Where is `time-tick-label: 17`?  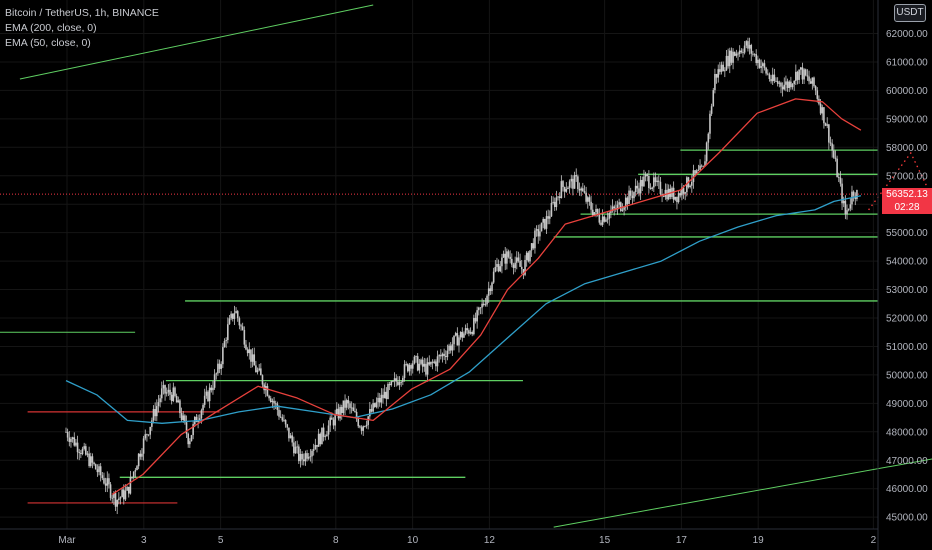
time-tick-label: 17 is located at coordinates (682, 540).